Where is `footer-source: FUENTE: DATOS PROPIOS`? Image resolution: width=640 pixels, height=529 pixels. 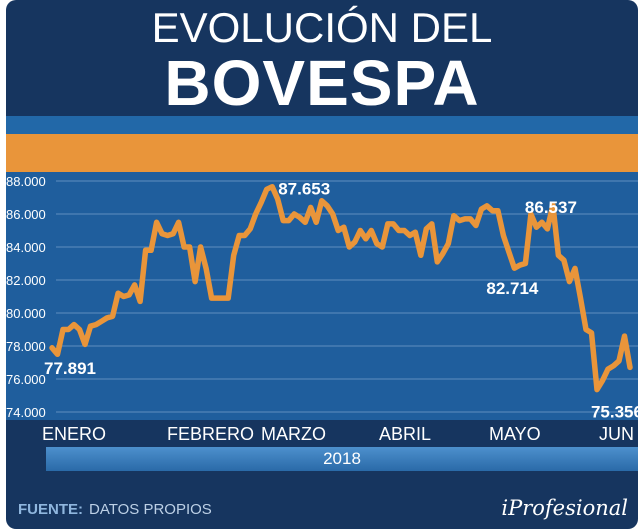
footer-source: FUENTE: DATOS PROPIOS is located at coordinates (115, 509).